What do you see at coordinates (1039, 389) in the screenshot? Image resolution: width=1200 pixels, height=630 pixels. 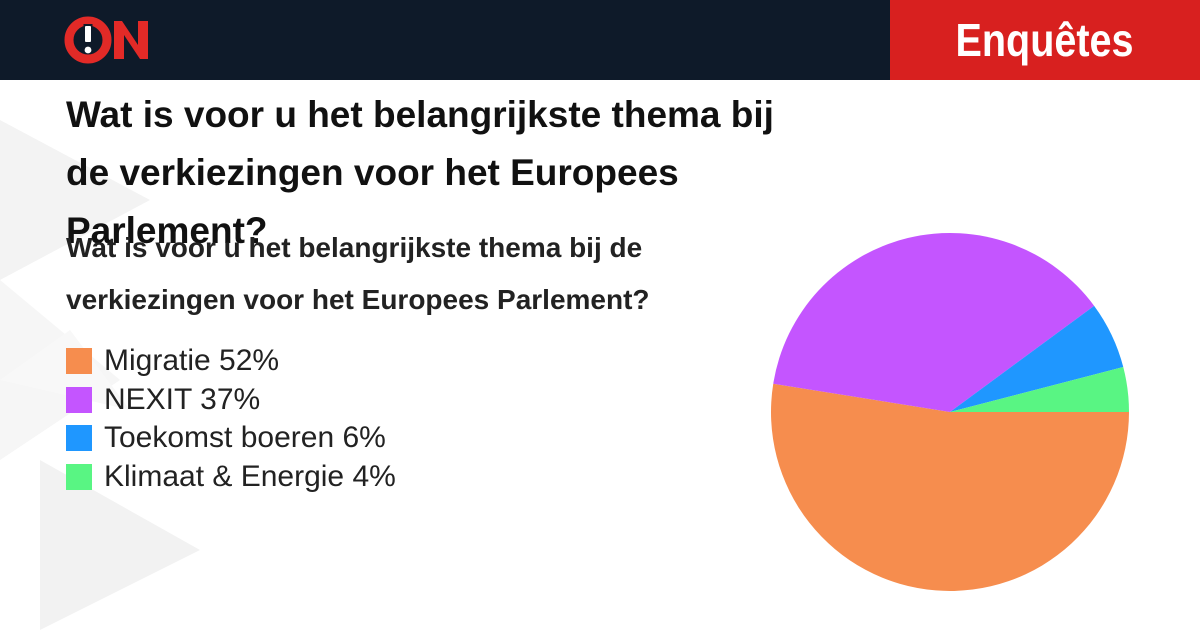 I see `pie-slice-klimaat-energie` at bounding box center [1039, 389].